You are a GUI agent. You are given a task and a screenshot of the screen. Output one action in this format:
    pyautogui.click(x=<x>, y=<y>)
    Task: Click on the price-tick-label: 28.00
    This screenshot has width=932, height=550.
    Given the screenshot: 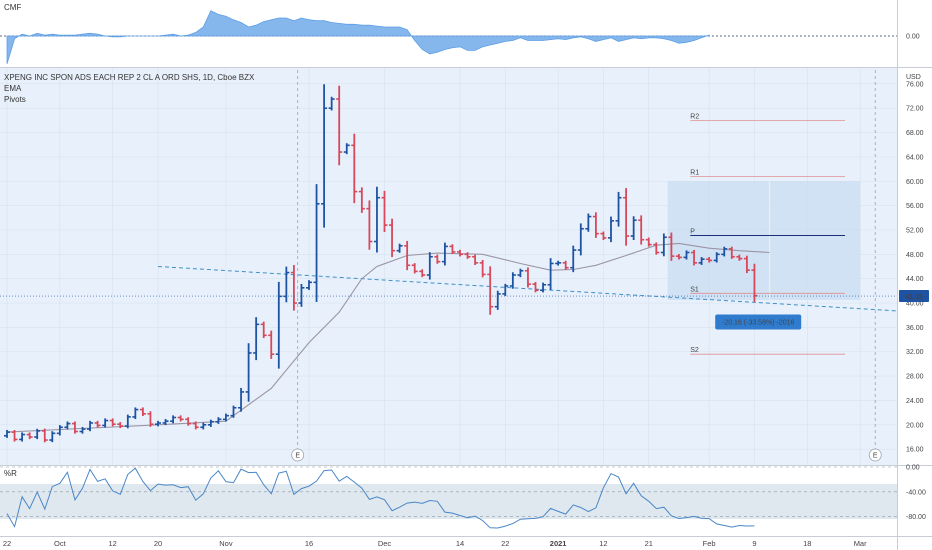 What is the action you would take?
    pyautogui.click(x=915, y=377)
    